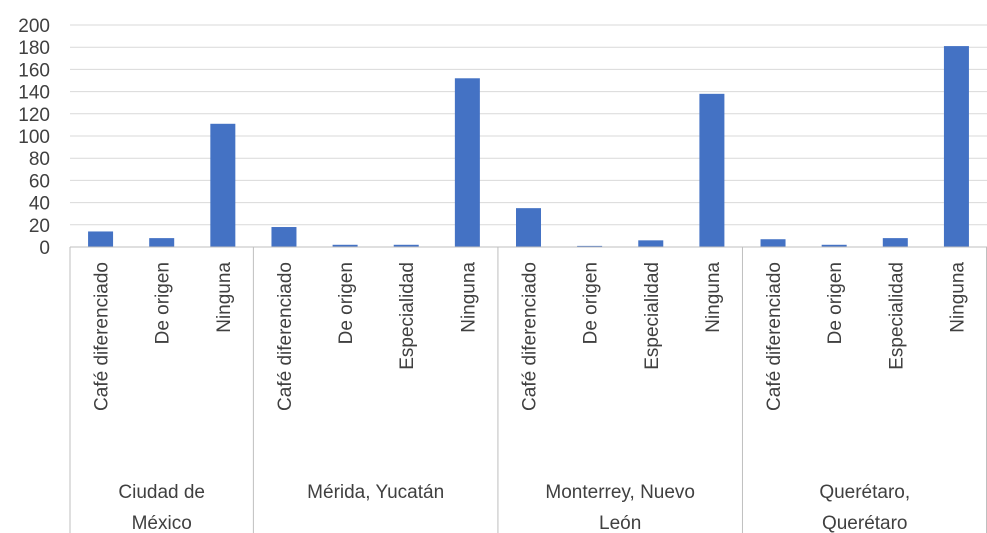  What do you see at coordinates (39, 159) in the screenshot?
I see `y-tick-label: 80` at bounding box center [39, 159].